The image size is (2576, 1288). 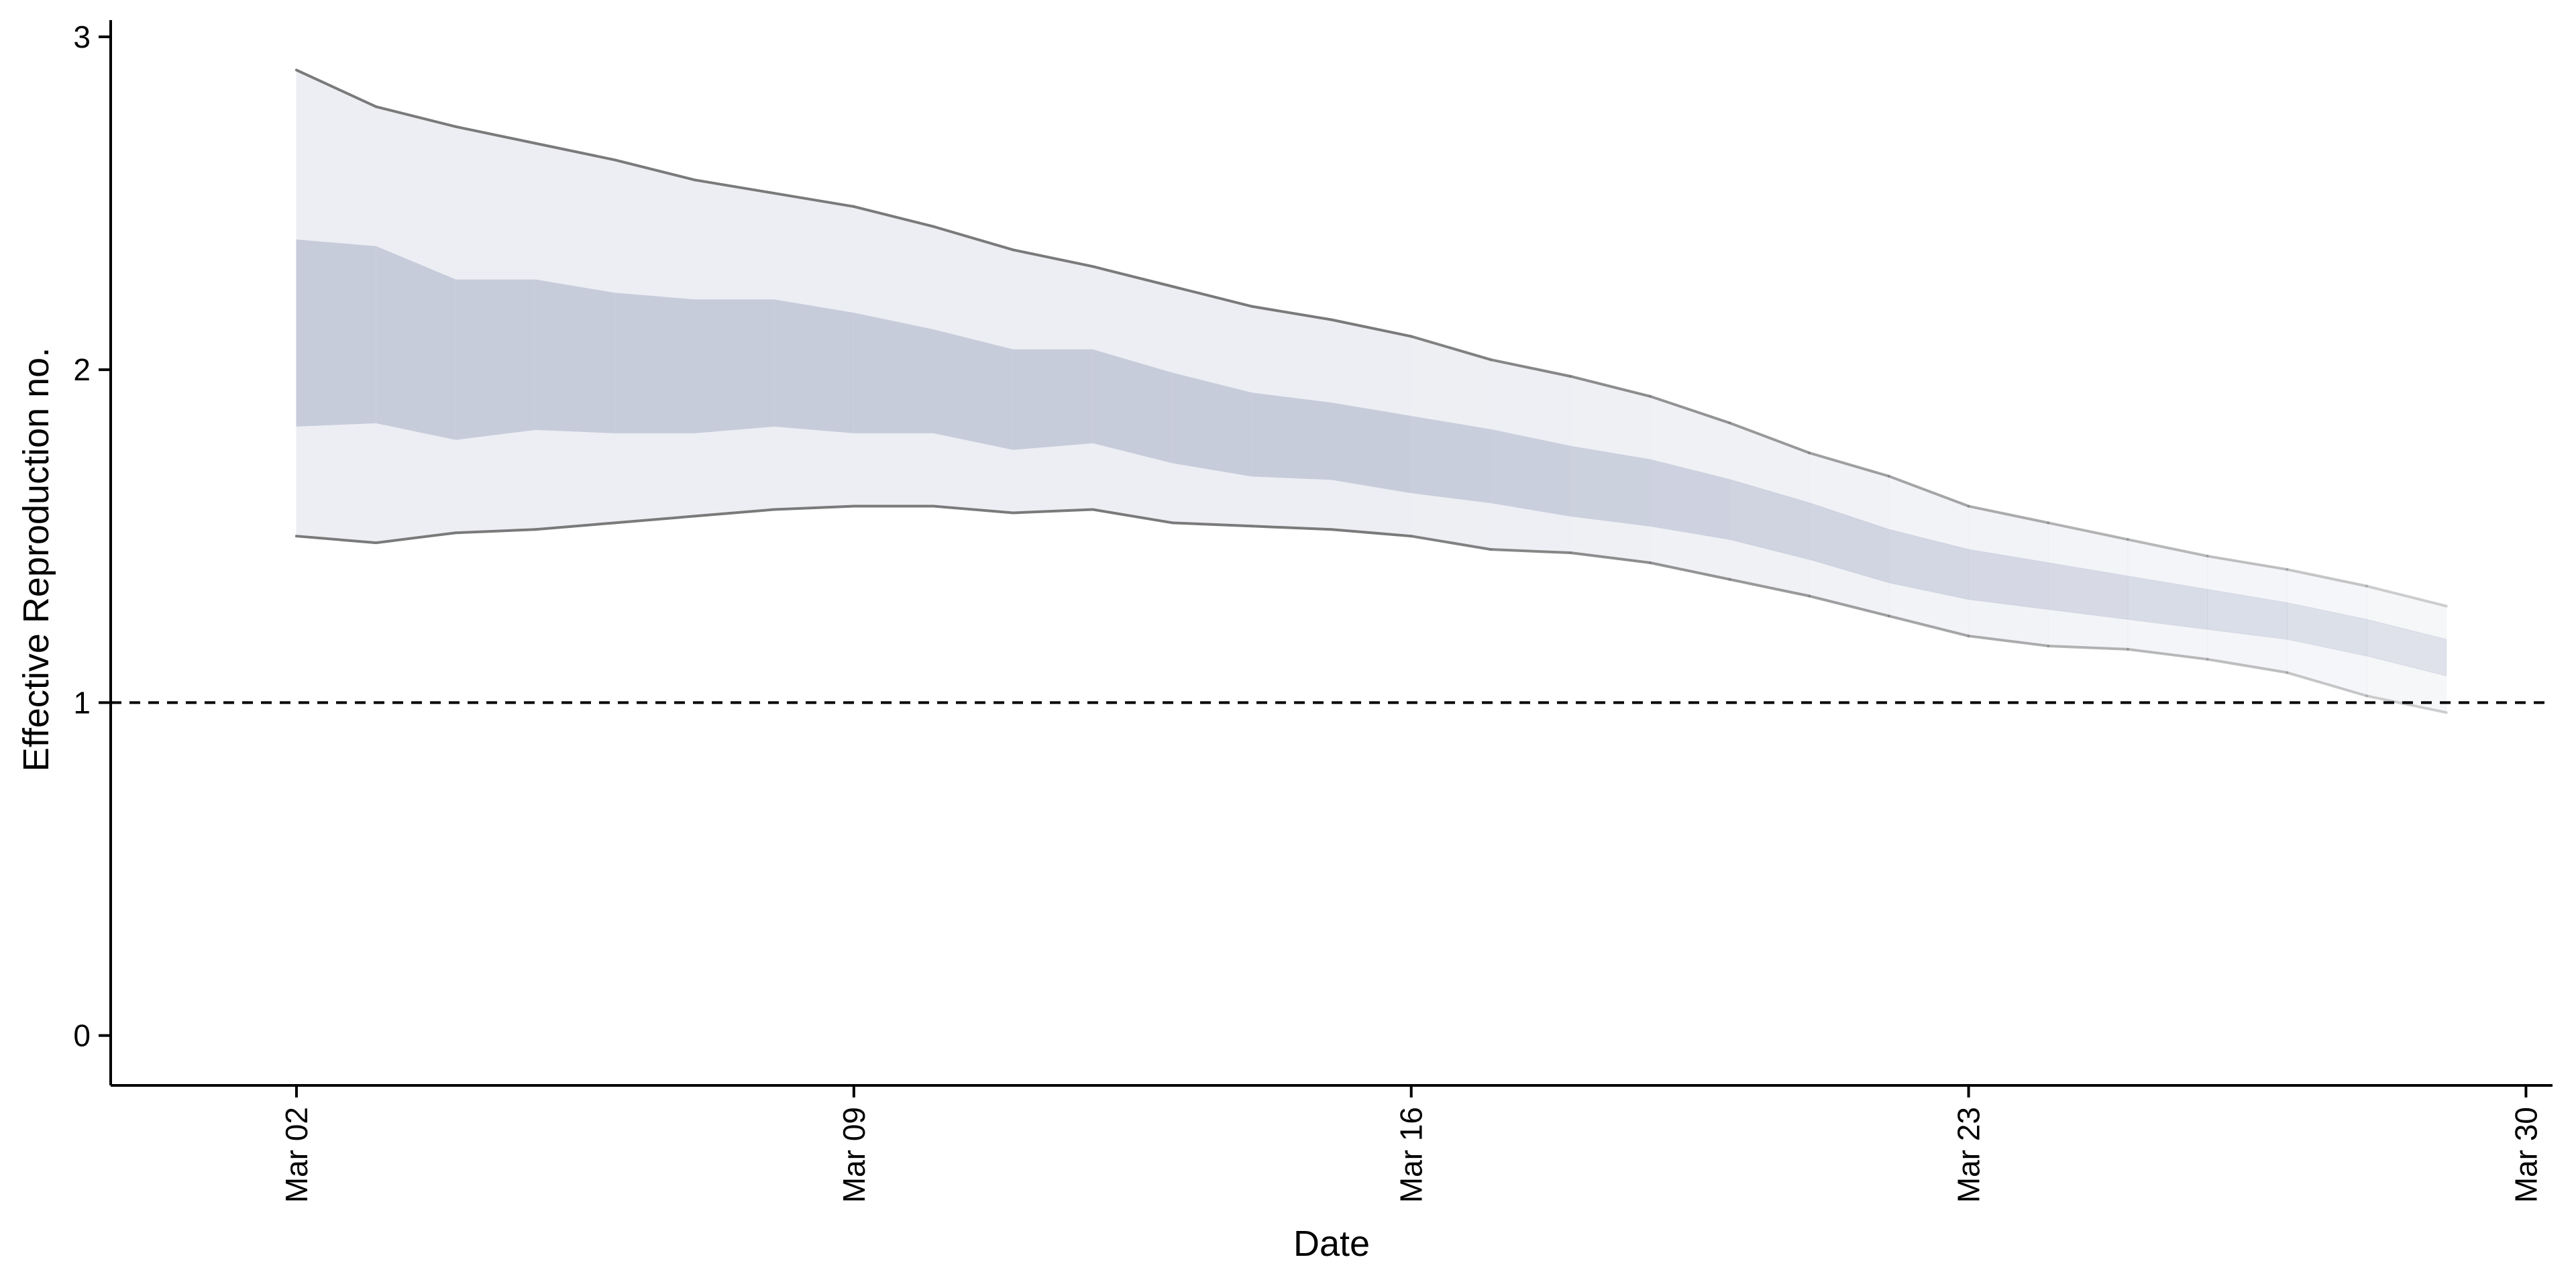 What do you see at coordinates (2525, 1155) in the screenshot?
I see `x-tick-label: Mar 30` at bounding box center [2525, 1155].